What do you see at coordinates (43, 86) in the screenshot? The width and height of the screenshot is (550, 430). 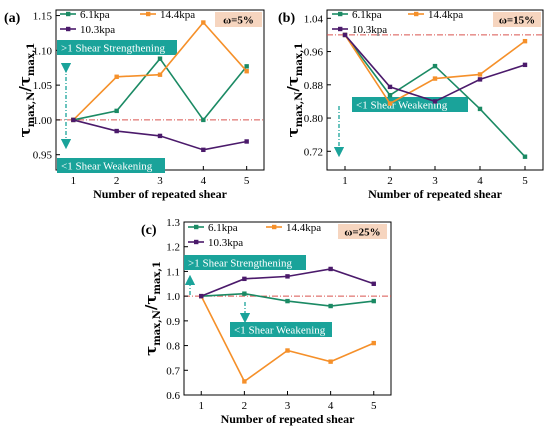 I see `y-tick-label: 1.05` at bounding box center [43, 86].